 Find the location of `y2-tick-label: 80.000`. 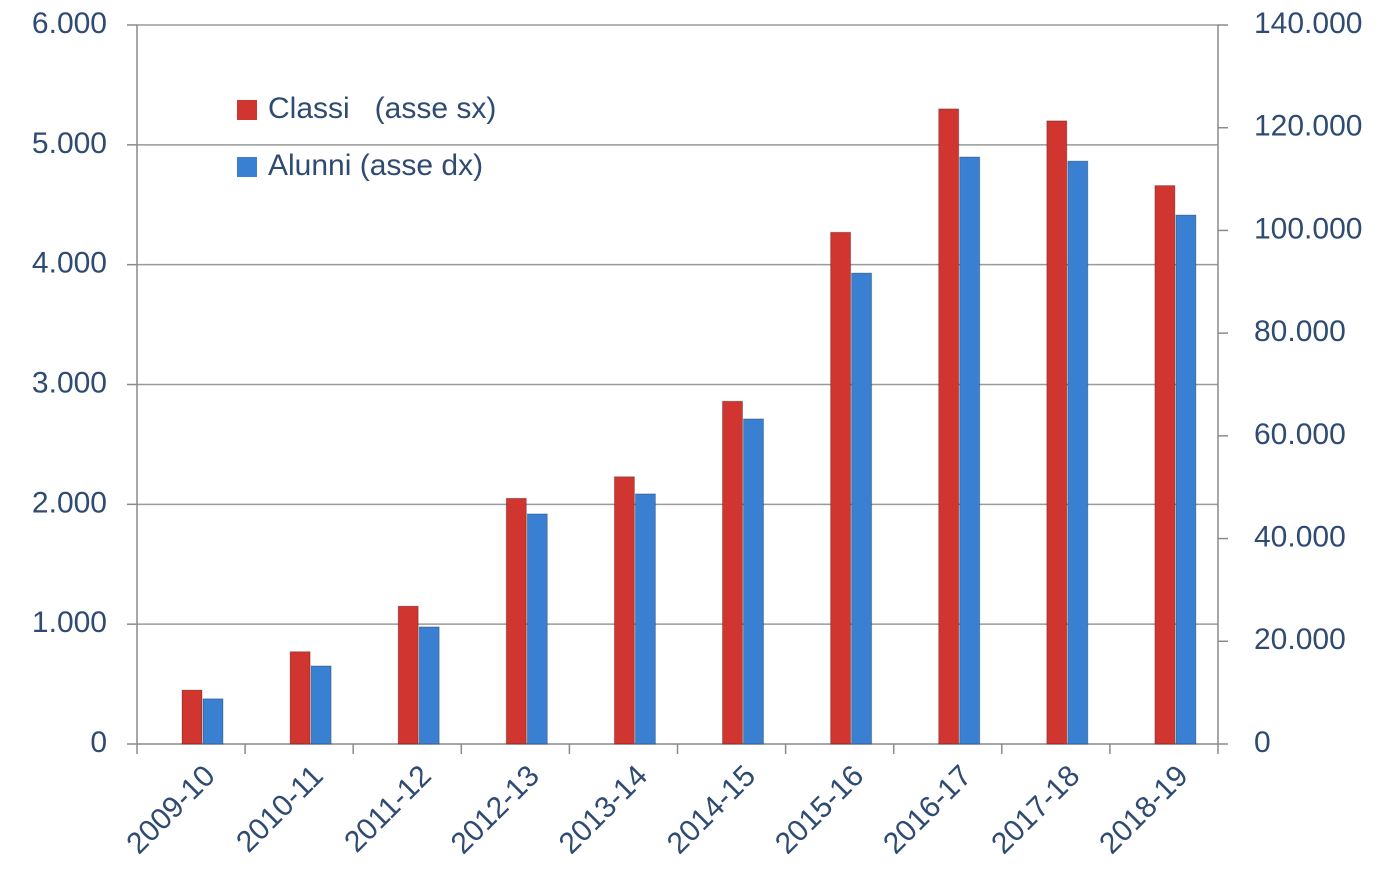

y2-tick-label: 80.000 is located at coordinates (1300, 331).